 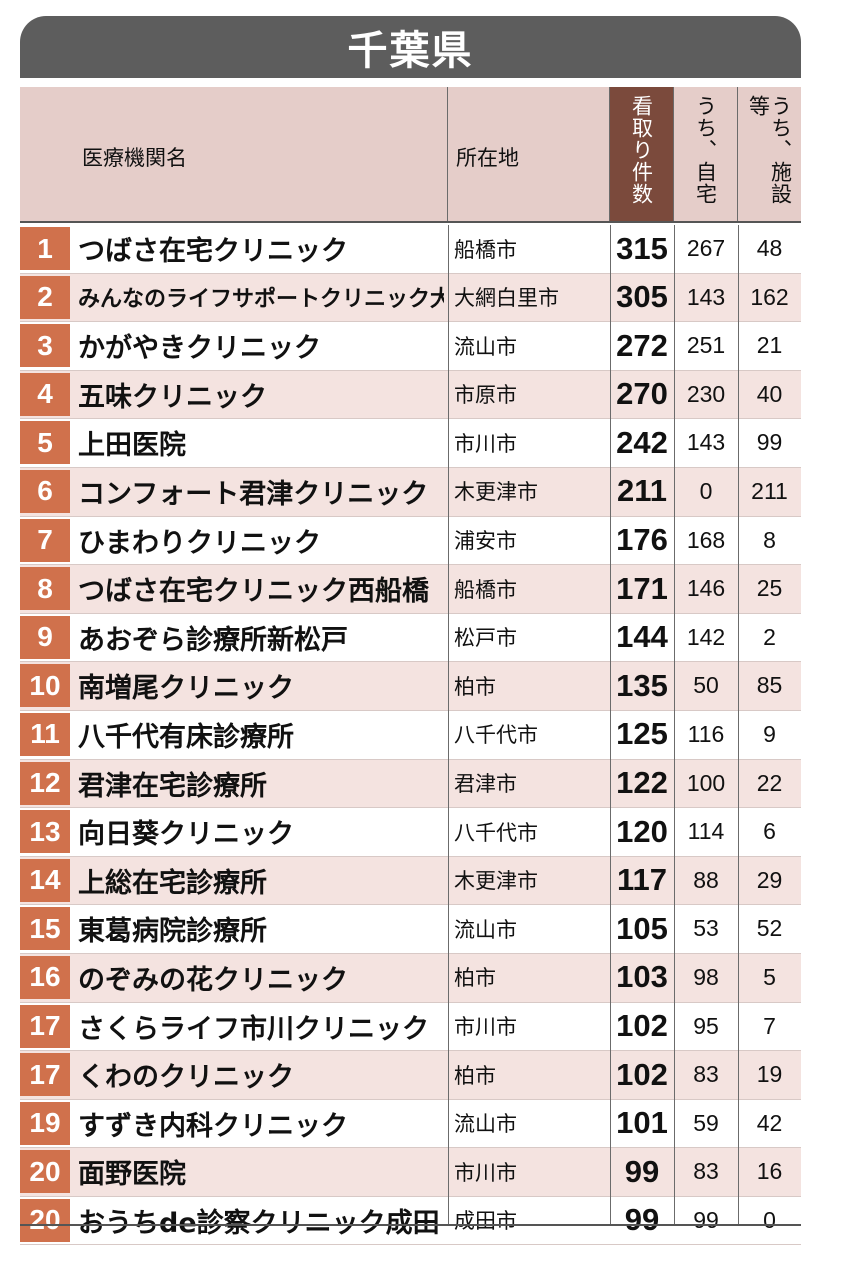 What do you see at coordinates (642, 248) in the screenshot?
I see `total-count: 315` at bounding box center [642, 248].